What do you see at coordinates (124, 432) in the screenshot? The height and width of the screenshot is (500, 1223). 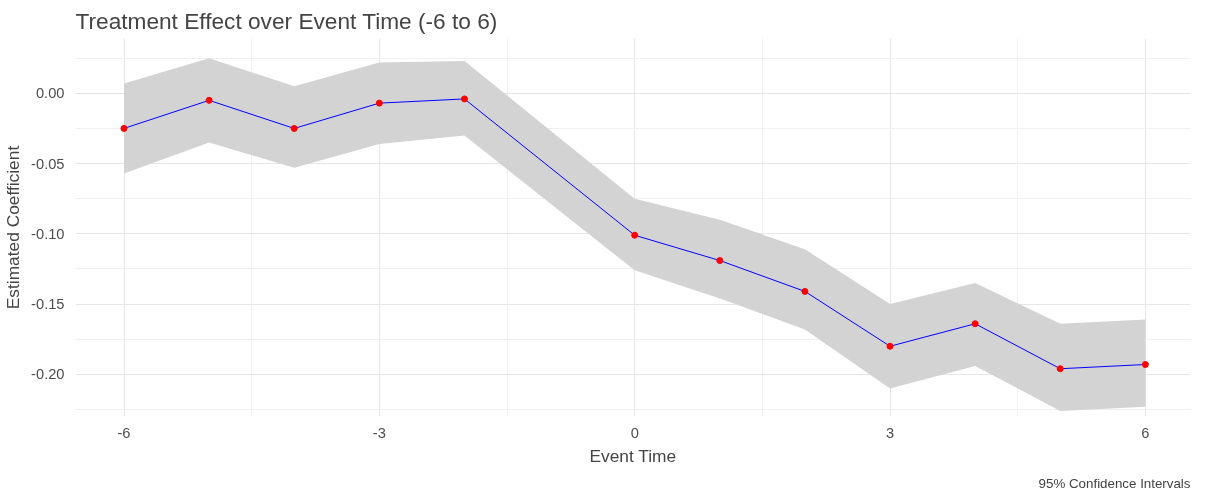 I see `x-tick-label: -6` at bounding box center [124, 432].